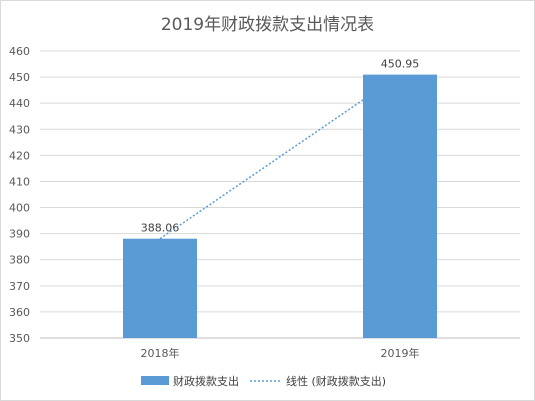 This screenshot has width=535, height=401. What do you see at coordinates (400, 64) in the screenshot?
I see `data-label-2019年: 450.95` at bounding box center [400, 64].